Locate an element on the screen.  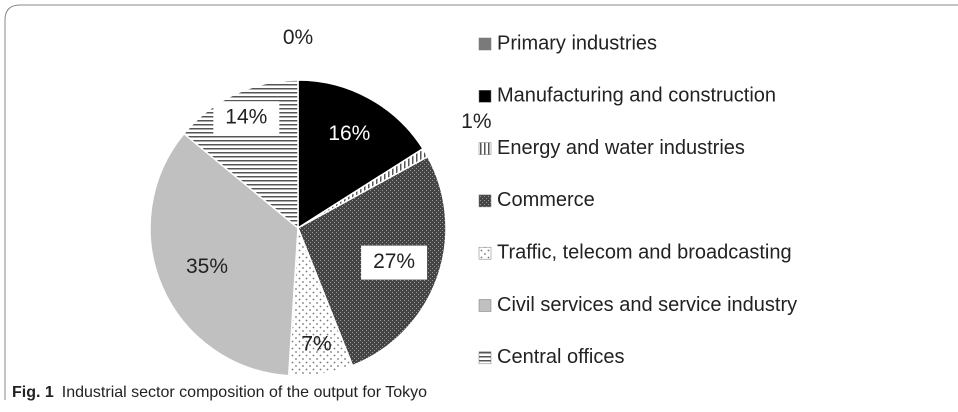
legend-label: Energy and water industries is located at coordinates (621, 148).